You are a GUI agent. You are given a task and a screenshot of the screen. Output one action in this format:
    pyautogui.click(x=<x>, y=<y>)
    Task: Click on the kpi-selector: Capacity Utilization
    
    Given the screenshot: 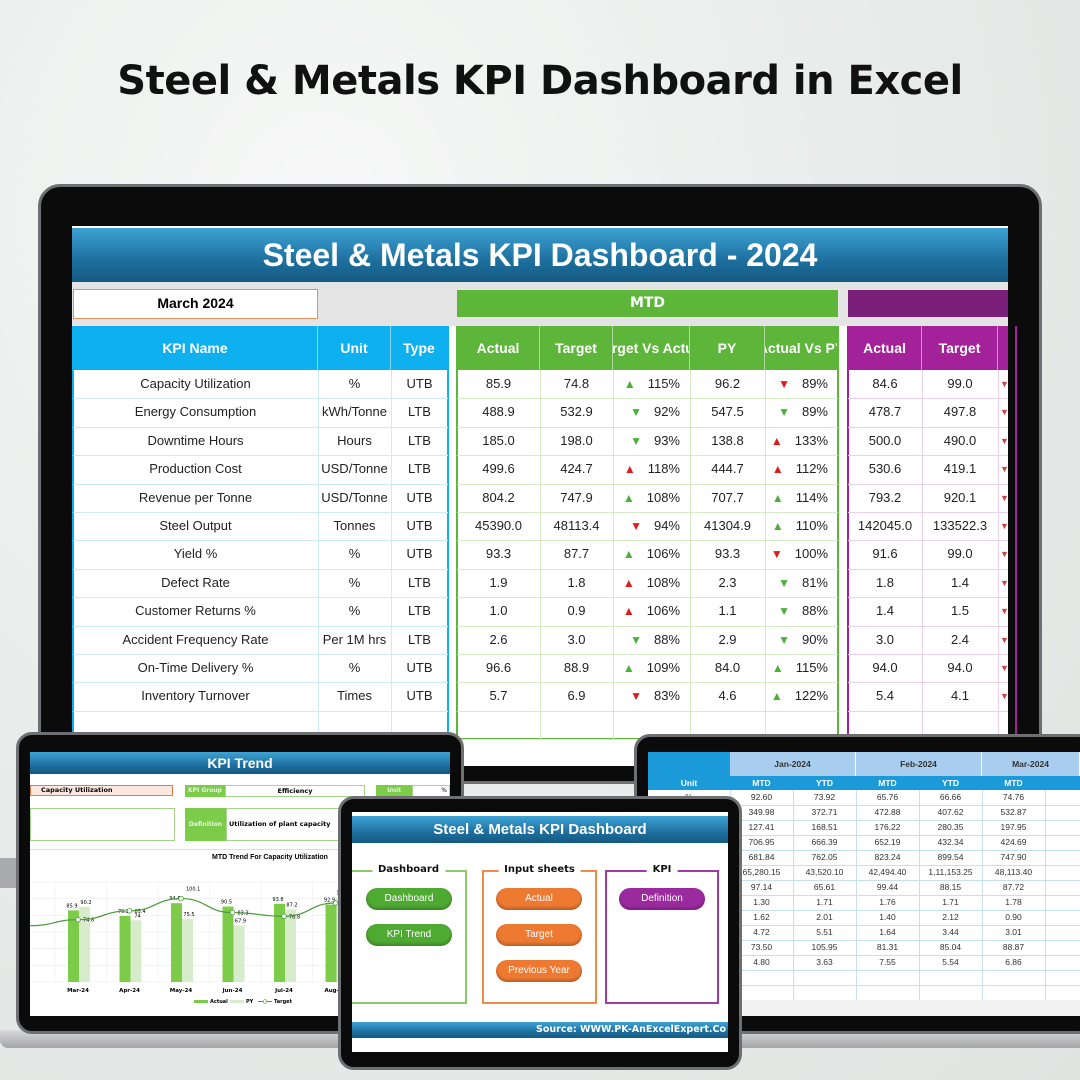 What is the action you would take?
    pyautogui.click(x=101, y=790)
    